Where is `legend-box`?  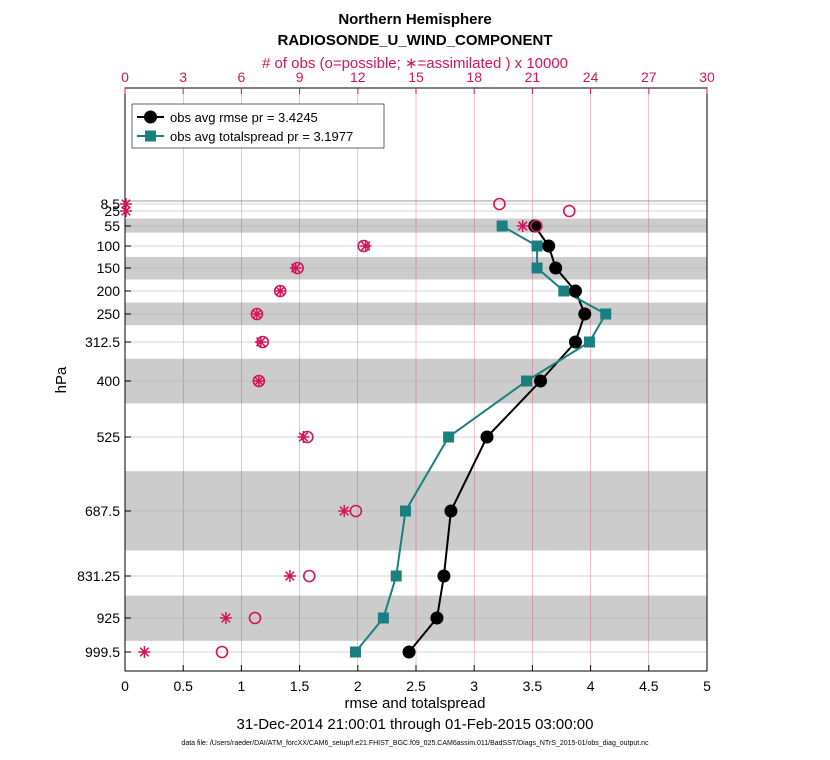 legend-box is located at coordinates (258, 126).